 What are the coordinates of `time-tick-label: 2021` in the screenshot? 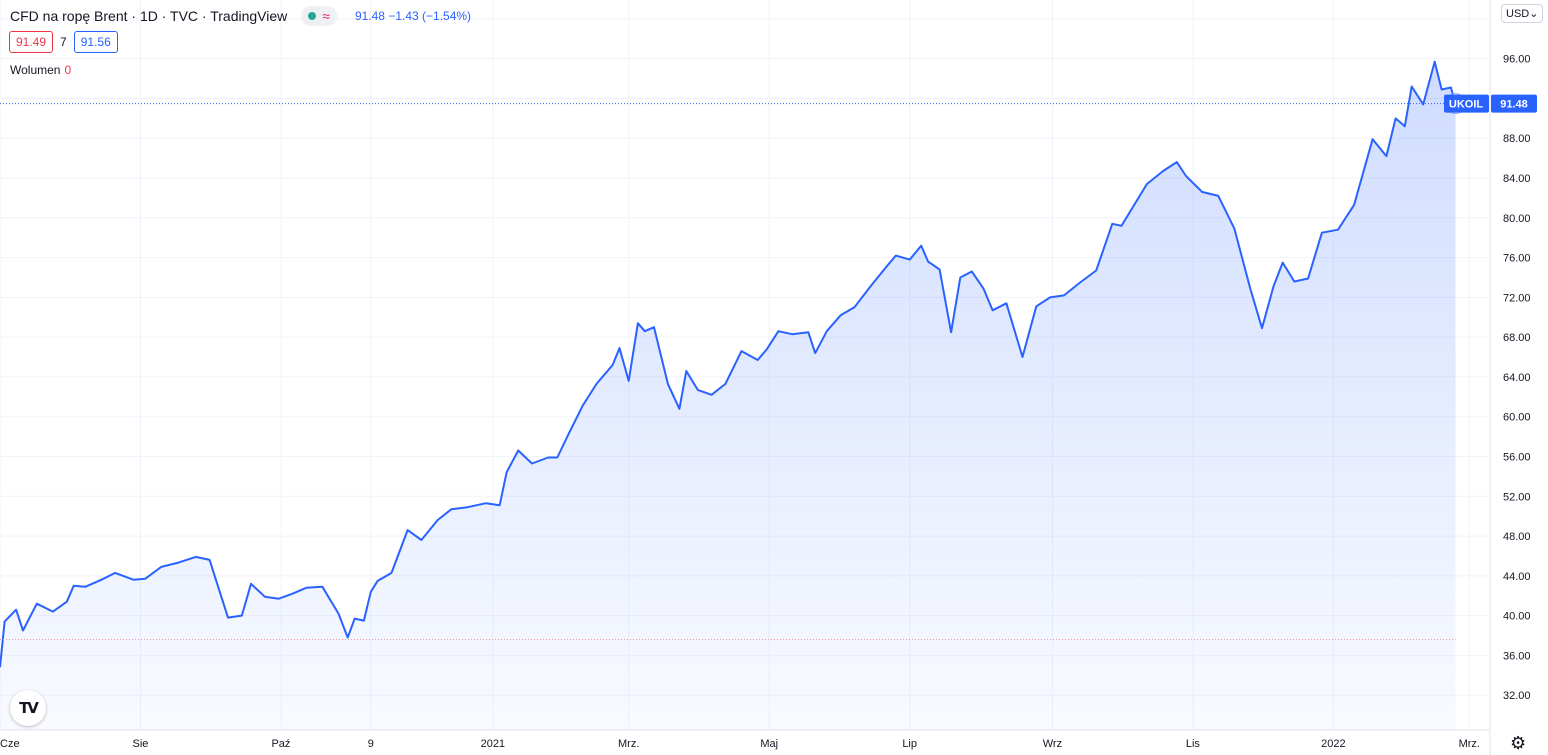 It's located at (493, 744).